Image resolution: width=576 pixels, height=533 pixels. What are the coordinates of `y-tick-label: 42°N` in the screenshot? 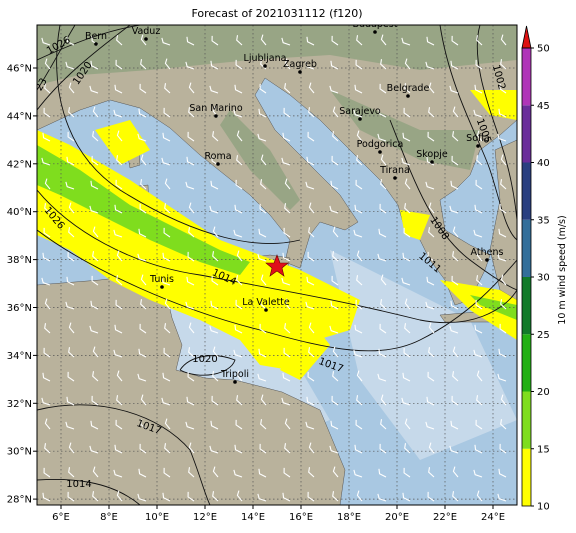 It's located at (19, 164).